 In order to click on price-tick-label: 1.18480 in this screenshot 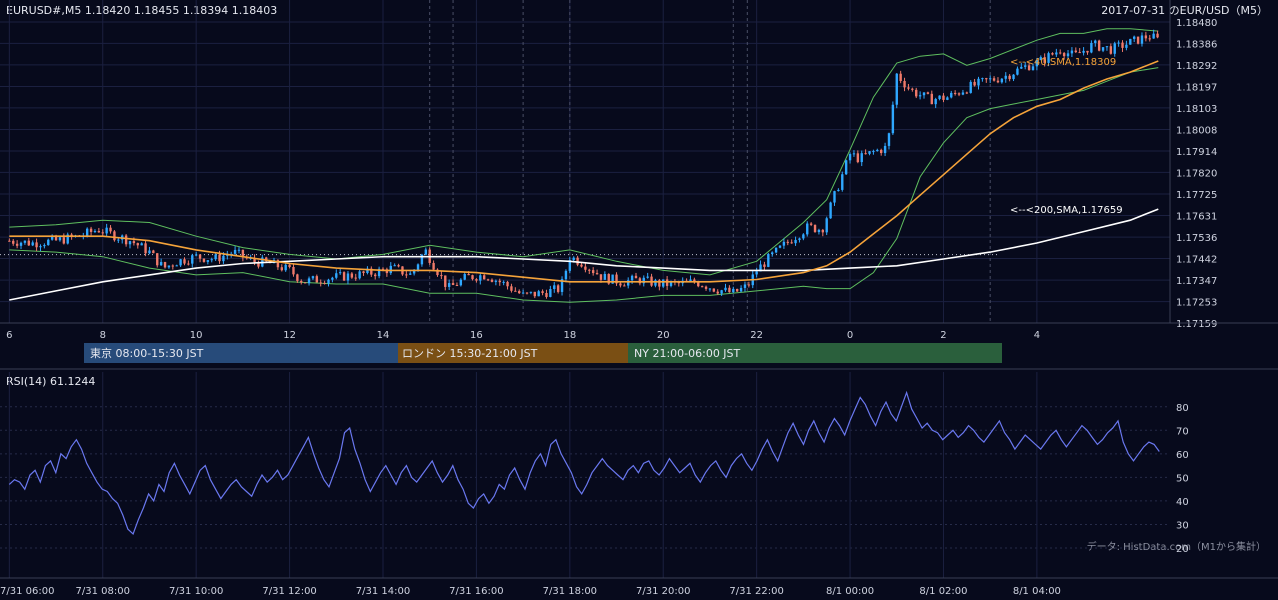, I will do `click(1196, 23)`.